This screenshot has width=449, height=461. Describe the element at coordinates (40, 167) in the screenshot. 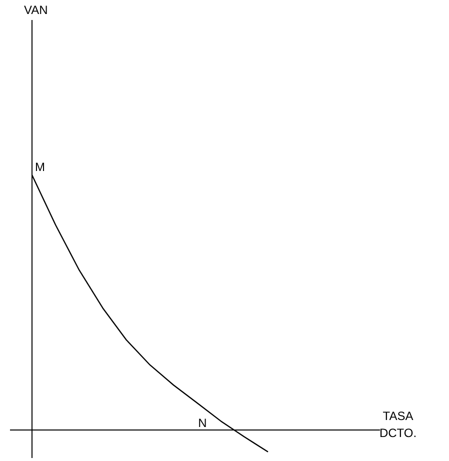

I see `text: M` at that location.